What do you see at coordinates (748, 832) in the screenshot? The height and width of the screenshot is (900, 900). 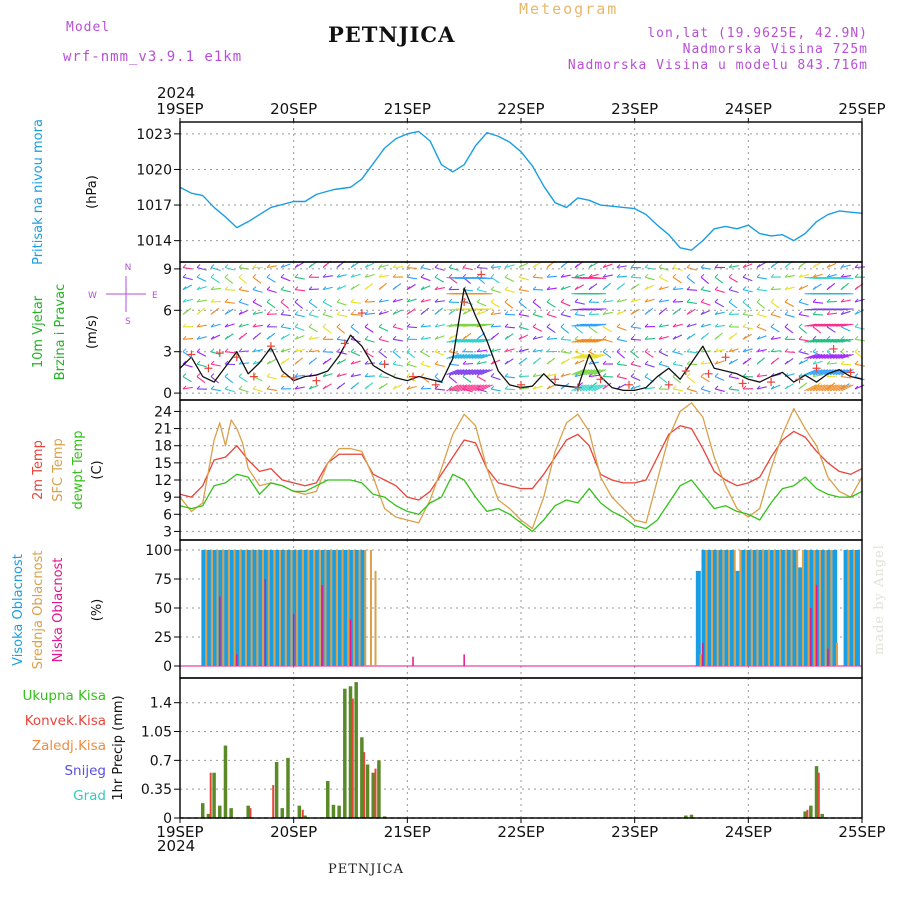 I see `x-tick-label-bottom: 24SEP` at bounding box center [748, 832].